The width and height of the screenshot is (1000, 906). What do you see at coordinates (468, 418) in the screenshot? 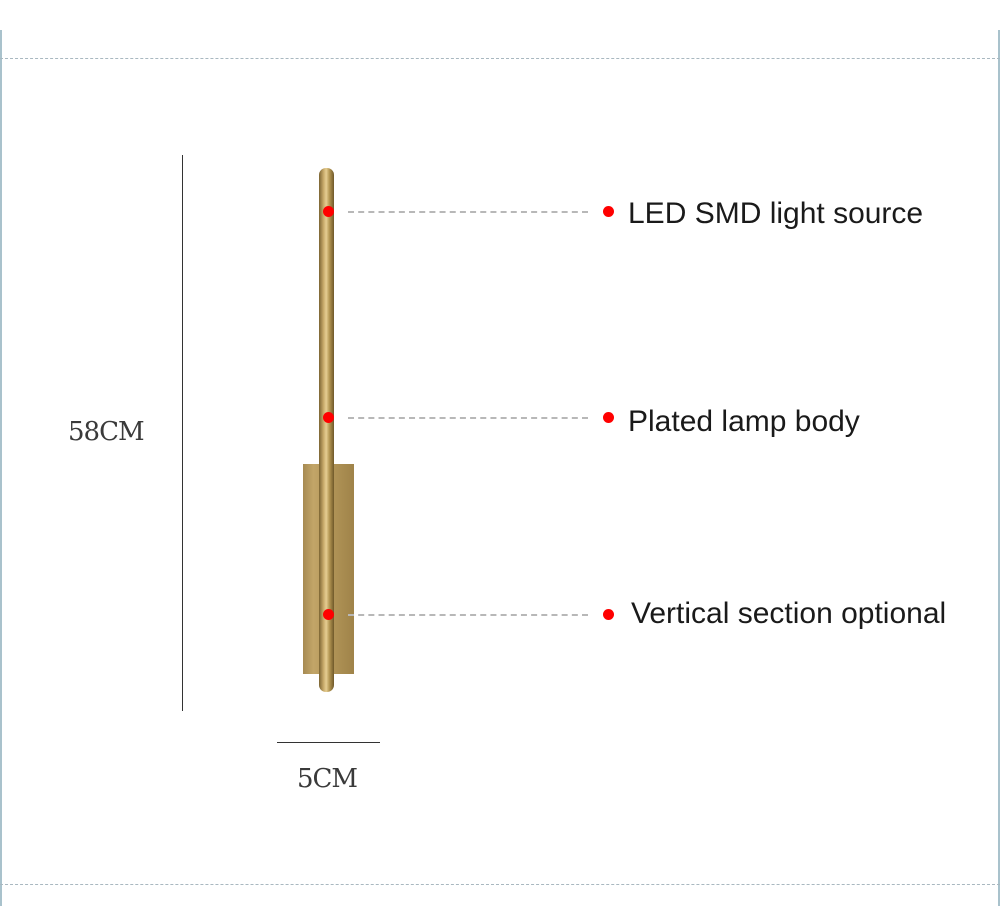
I see `lamp-body-leader-line` at bounding box center [468, 418].